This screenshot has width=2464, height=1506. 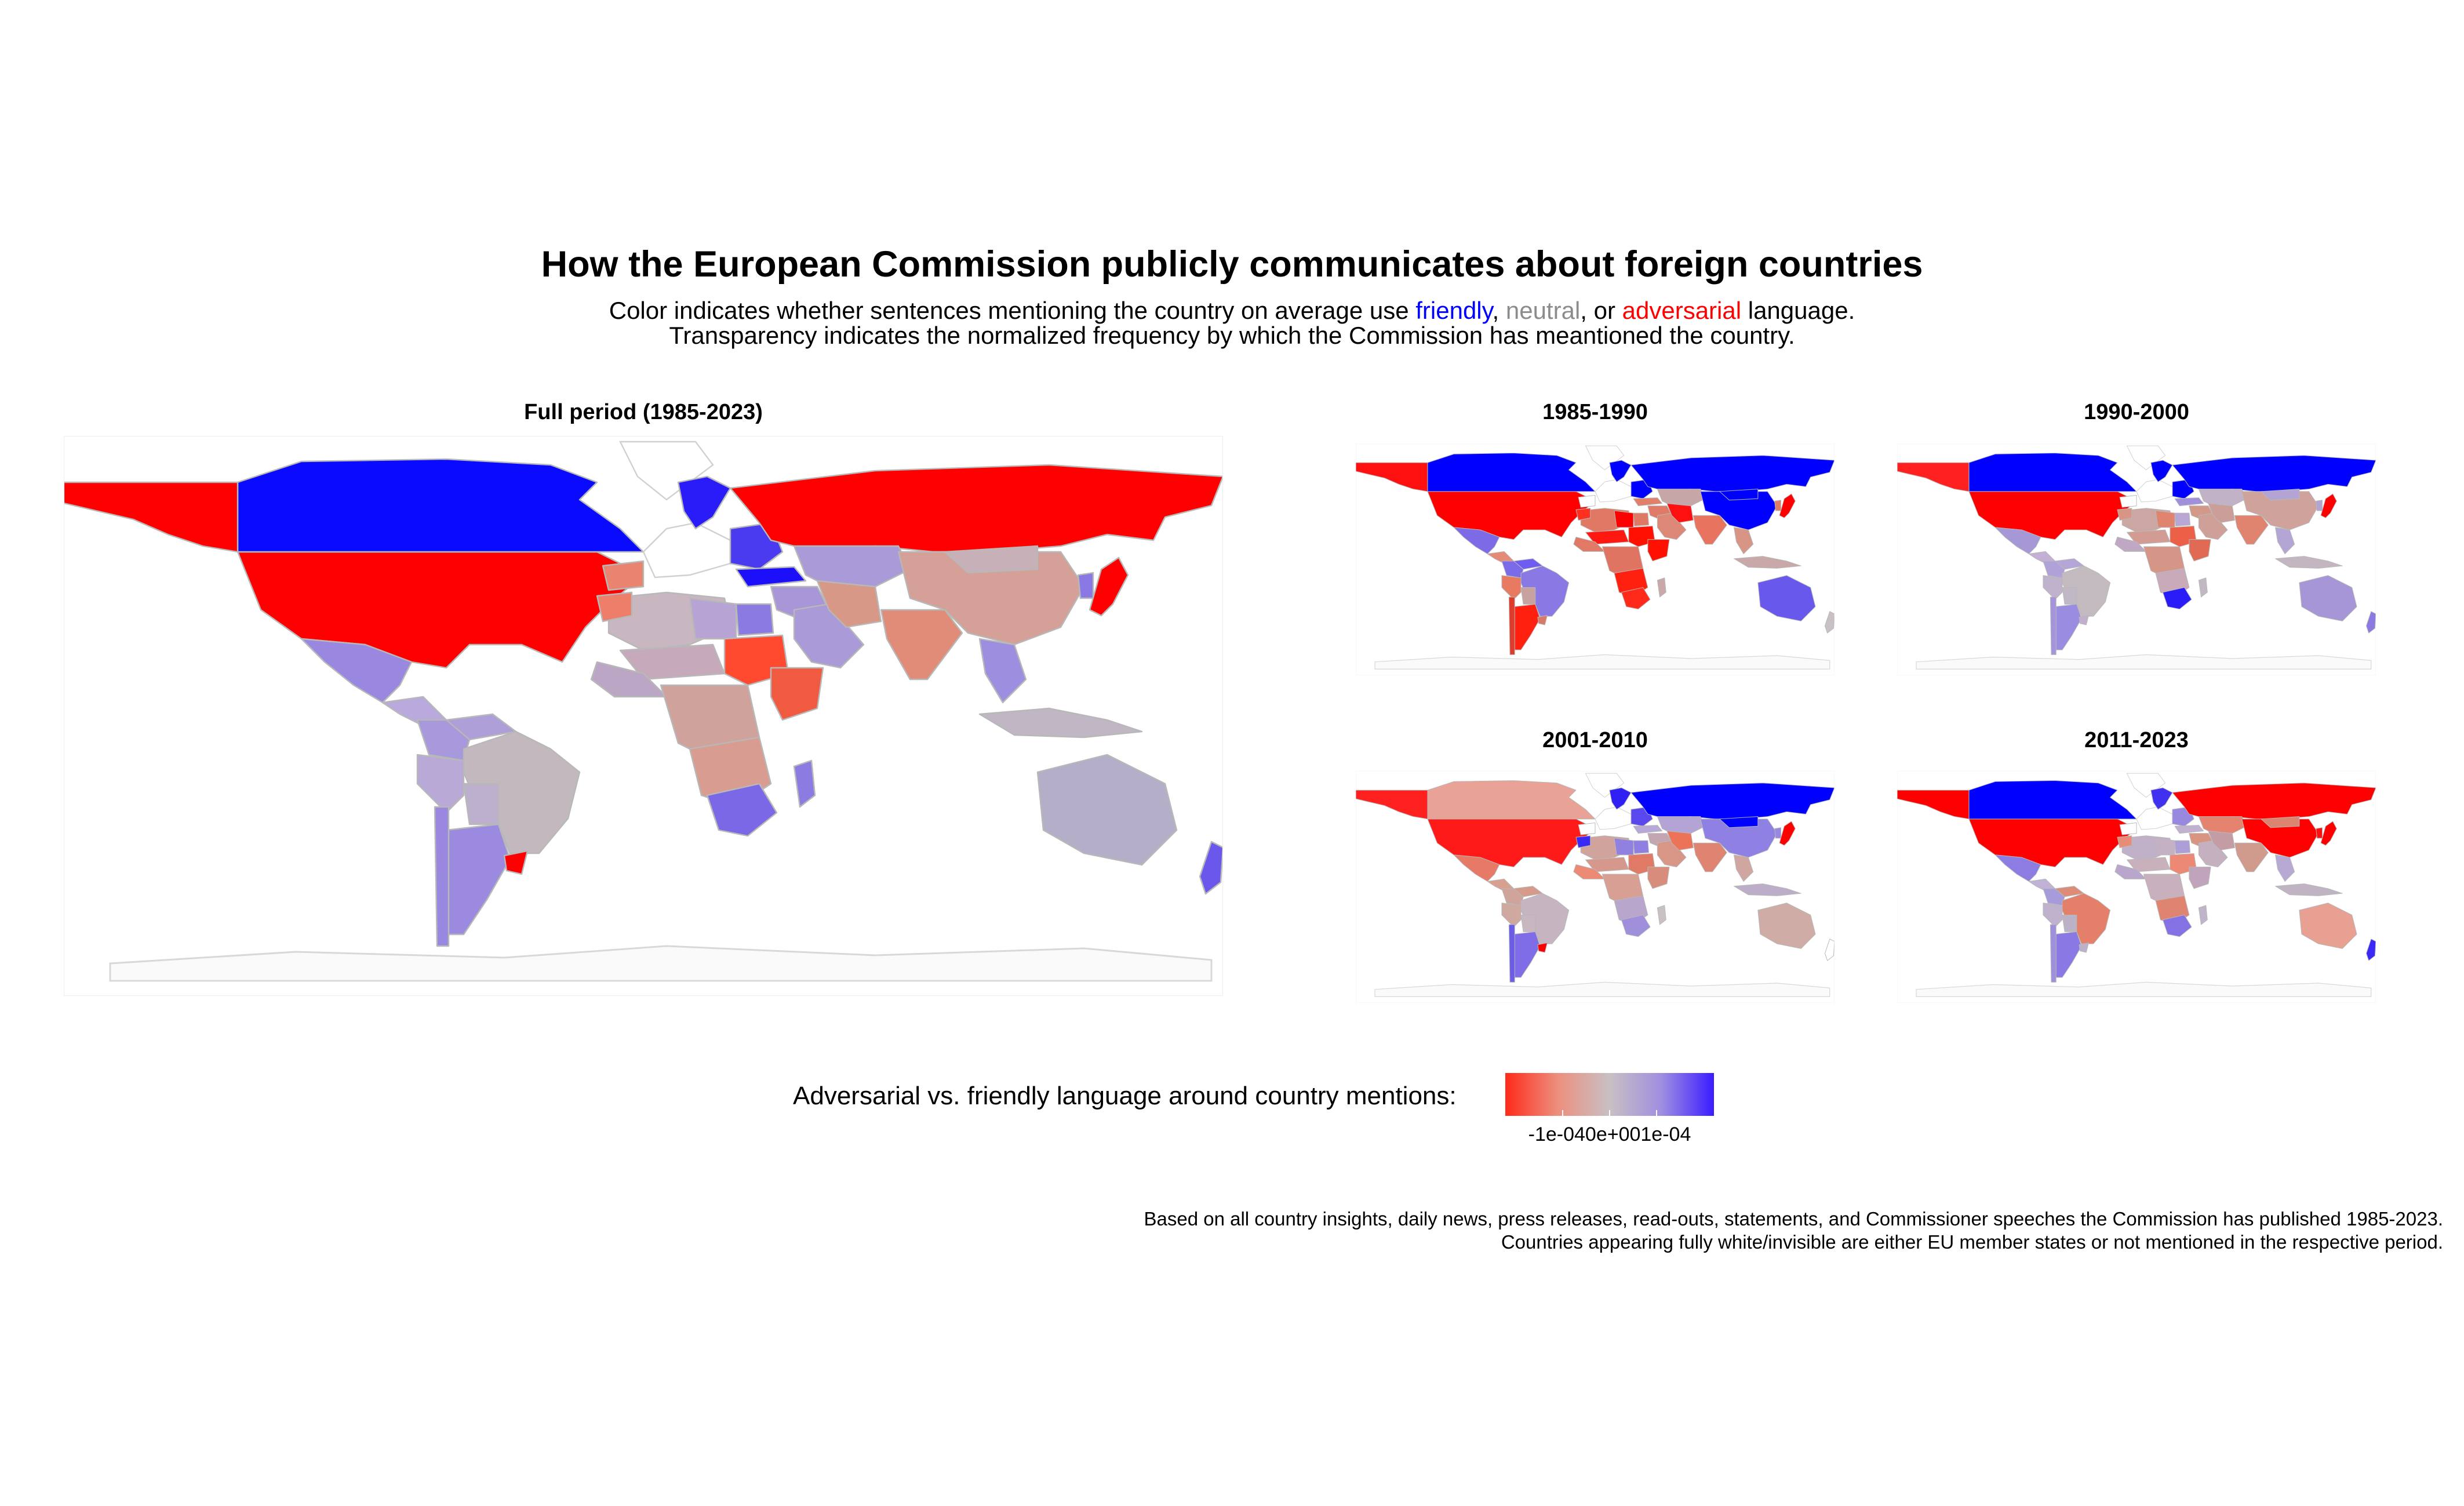 I want to click on subtitle-friendly: friendly, so click(x=1454, y=311).